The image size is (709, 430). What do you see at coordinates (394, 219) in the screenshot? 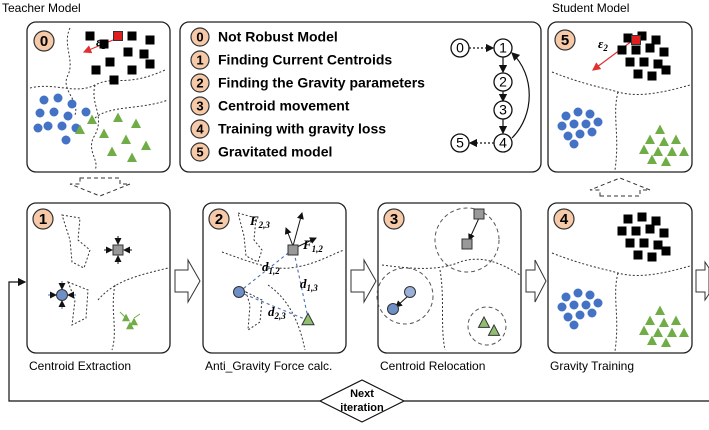
I see `badge-label: 3` at bounding box center [394, 219].